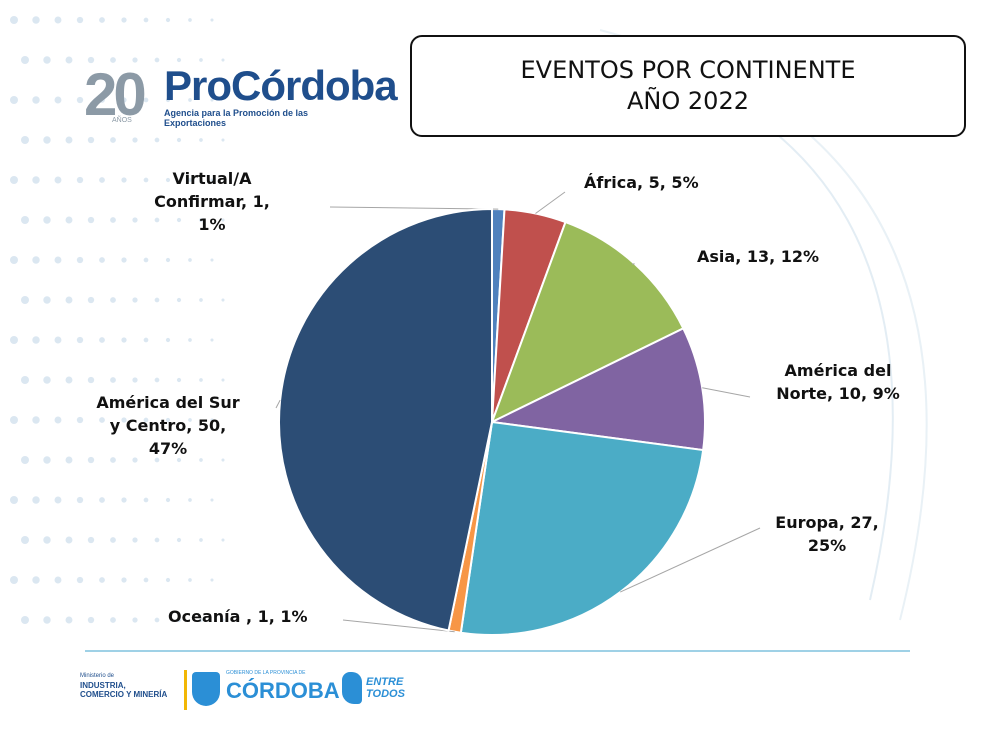  Describe the element at coordinates (115, 94) in the screenshot. I see `logo-number: 20` at that location.